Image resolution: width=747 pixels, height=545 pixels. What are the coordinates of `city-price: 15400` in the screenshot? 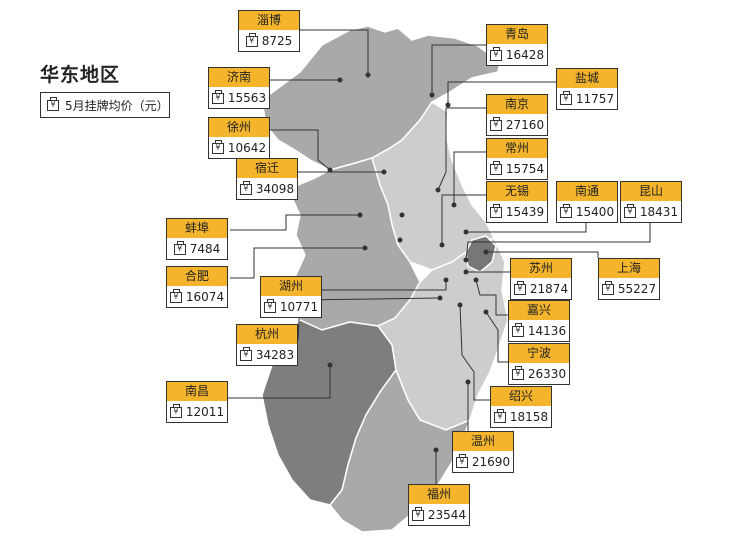 It's located at (595, 212).